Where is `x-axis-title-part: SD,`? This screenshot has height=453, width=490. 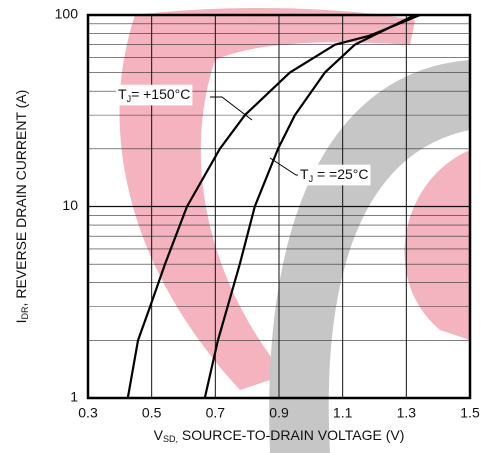
x-axis-title-part: SD, is located at coordinates (170, 439).